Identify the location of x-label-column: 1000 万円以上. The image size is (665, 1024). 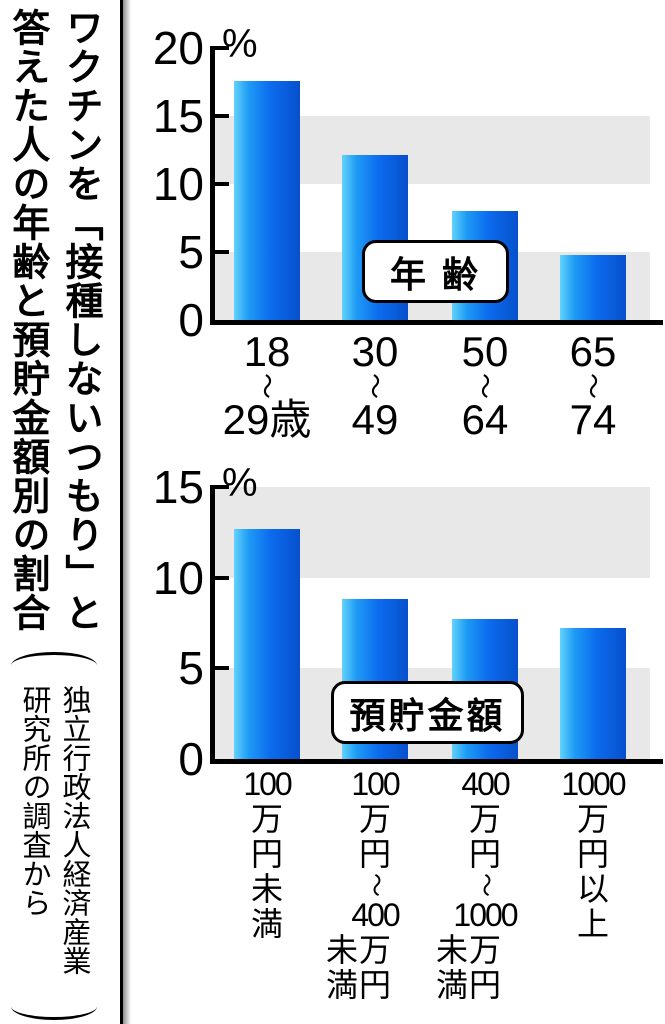
(593, 854).